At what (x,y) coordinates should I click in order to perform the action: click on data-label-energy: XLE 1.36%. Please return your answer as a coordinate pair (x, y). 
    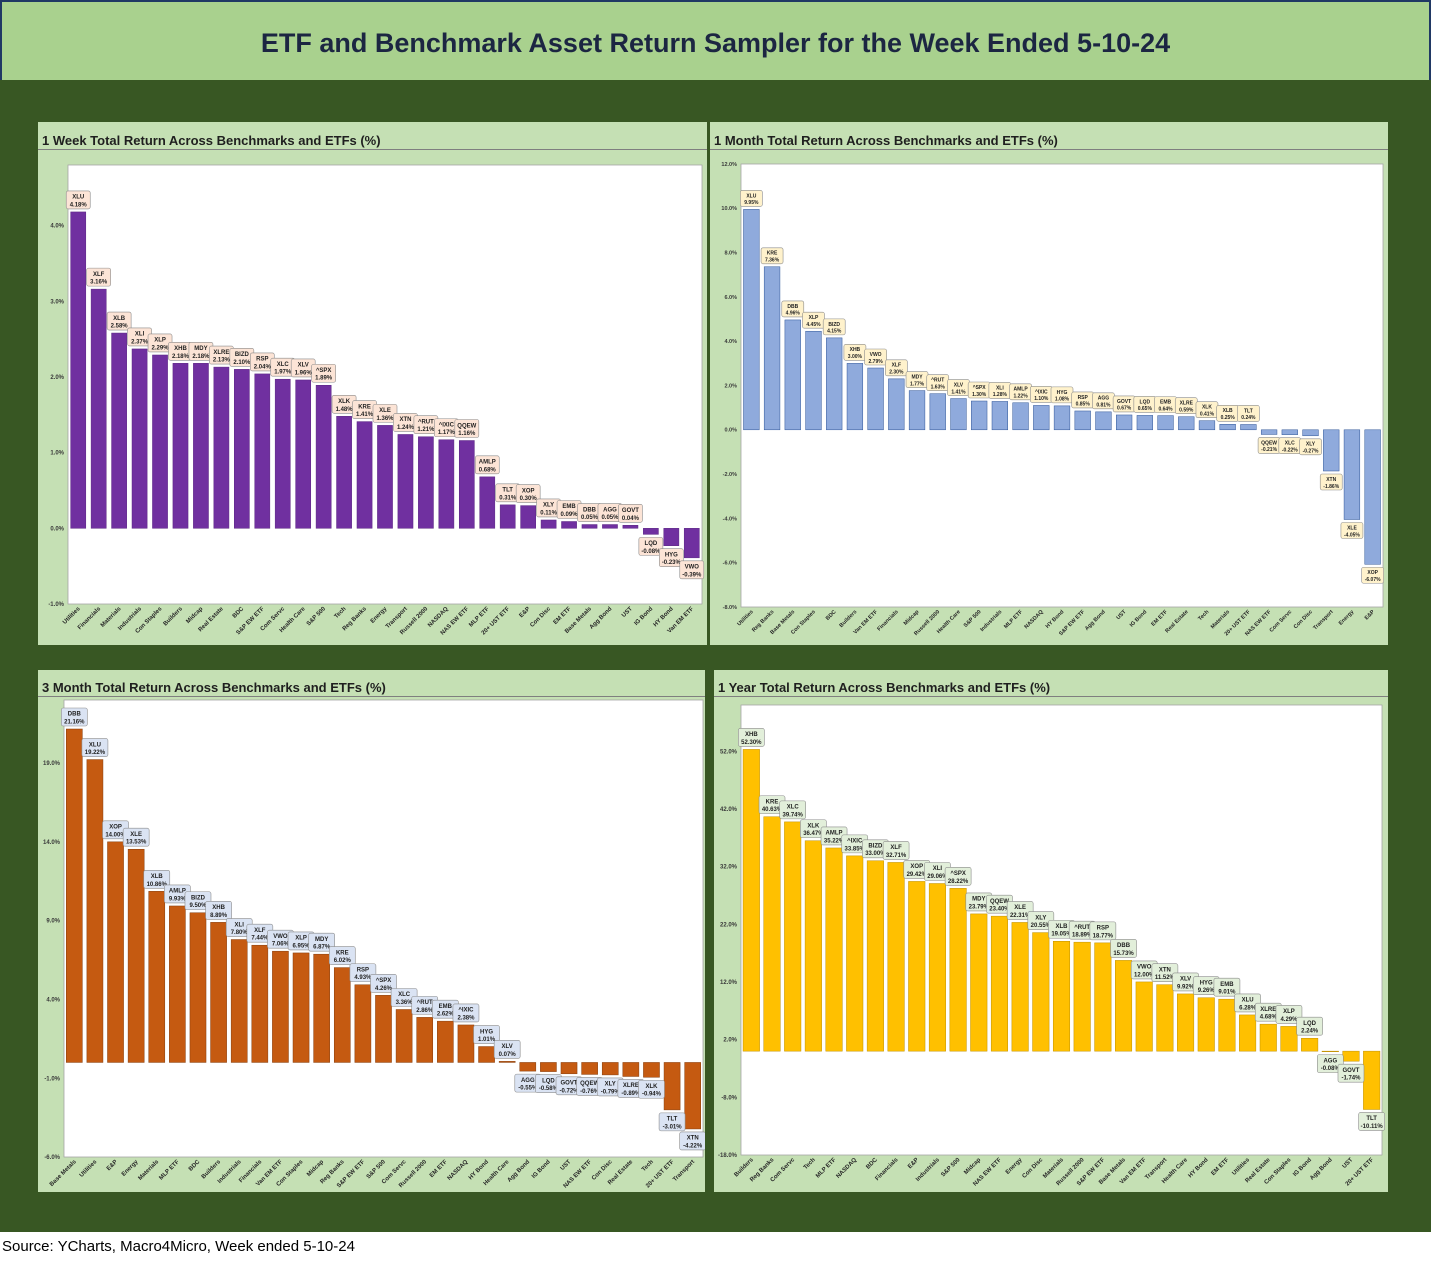
    Looking at the image, I should click on (385, 413).